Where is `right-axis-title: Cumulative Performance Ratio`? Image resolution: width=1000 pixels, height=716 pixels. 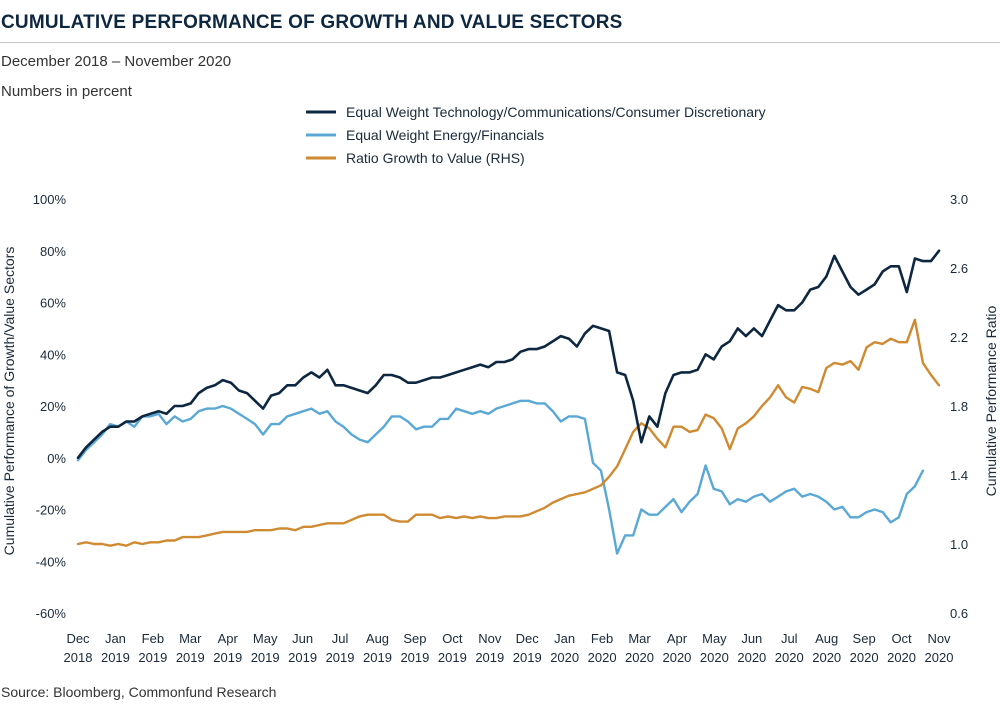 right-axis-title: Cumulative Performance Ratio is located at coordinates (991, 400).